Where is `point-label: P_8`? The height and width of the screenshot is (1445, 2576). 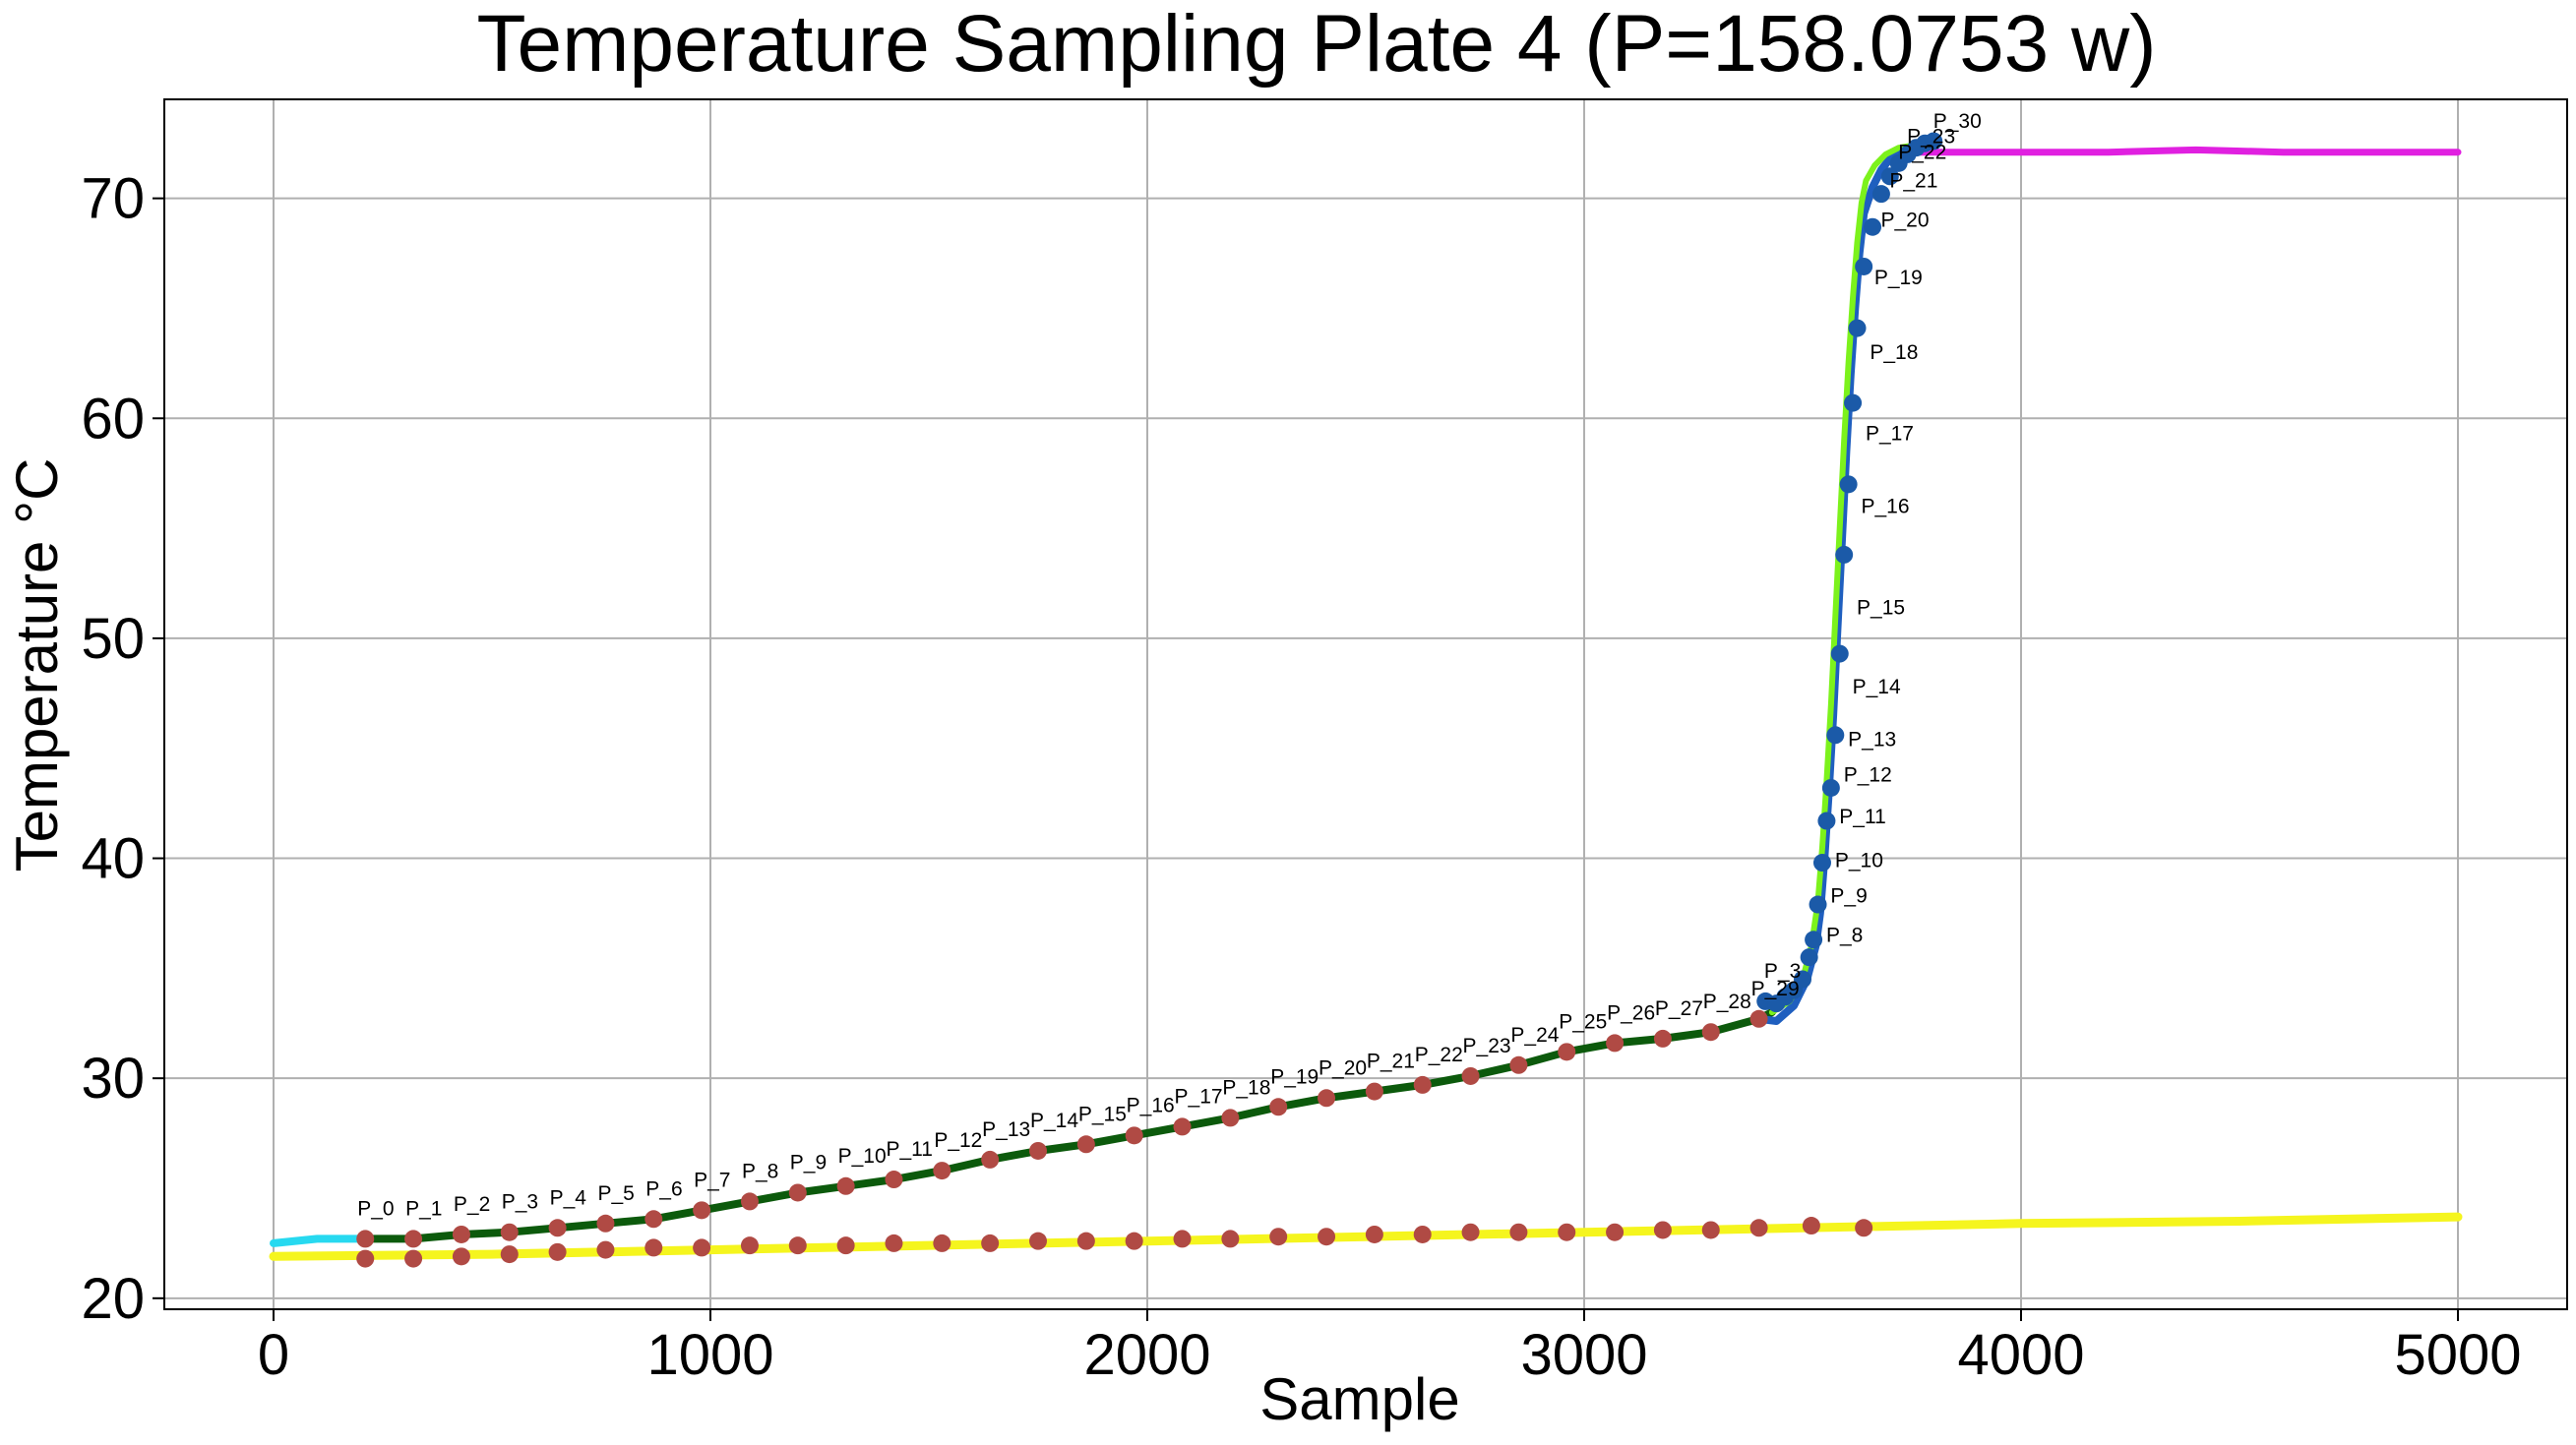
point-label: P_8 is located at coordinates (760, 1171).